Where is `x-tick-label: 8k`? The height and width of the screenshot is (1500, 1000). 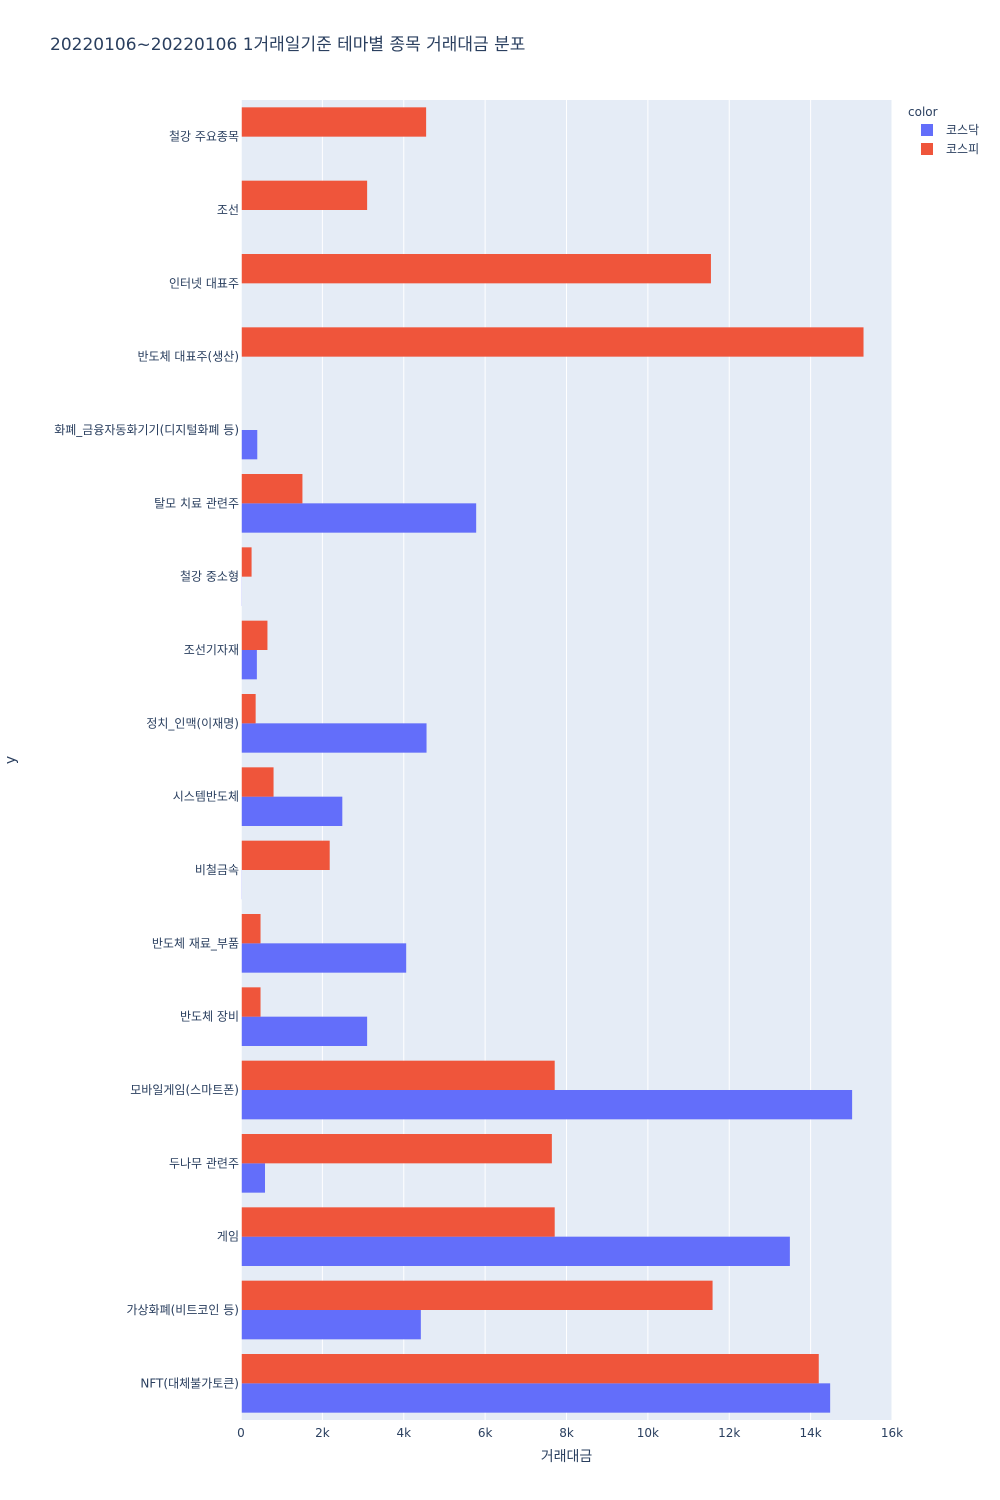
x-tick-label: 8k is located at coordinates (566, 1433).